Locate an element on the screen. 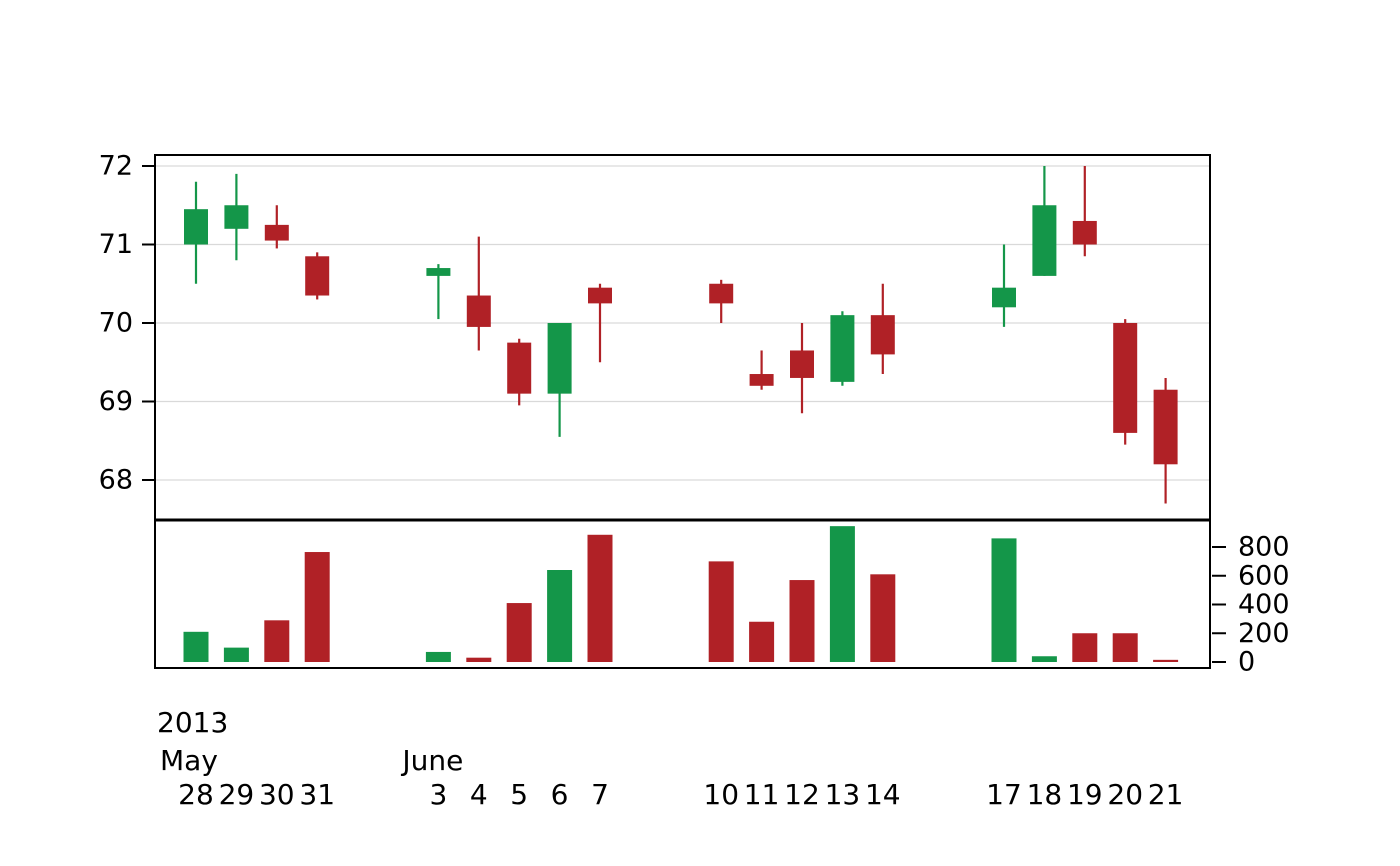 This screenshot has width=1400, height=866. day-axis-label: 11 is located at coordinates (762, 794).